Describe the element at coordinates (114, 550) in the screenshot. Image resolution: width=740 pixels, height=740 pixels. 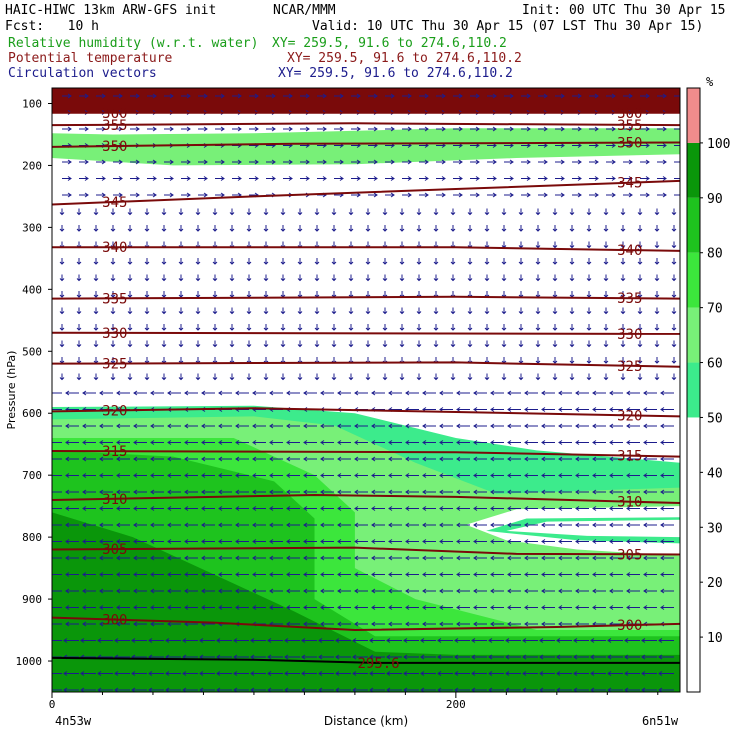
I see `theta-contour-label: 305` at that location.